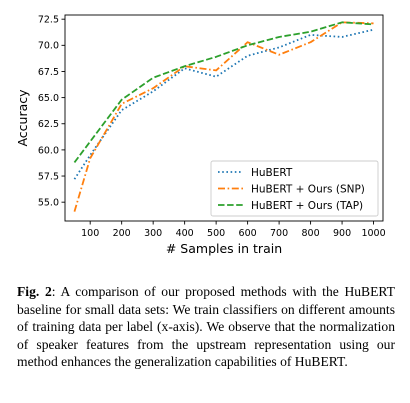  What do you see at coordinates (48, 203) in the screenshot?
I see `y-tick-label: 55.0` at bounding box center [48, 203].